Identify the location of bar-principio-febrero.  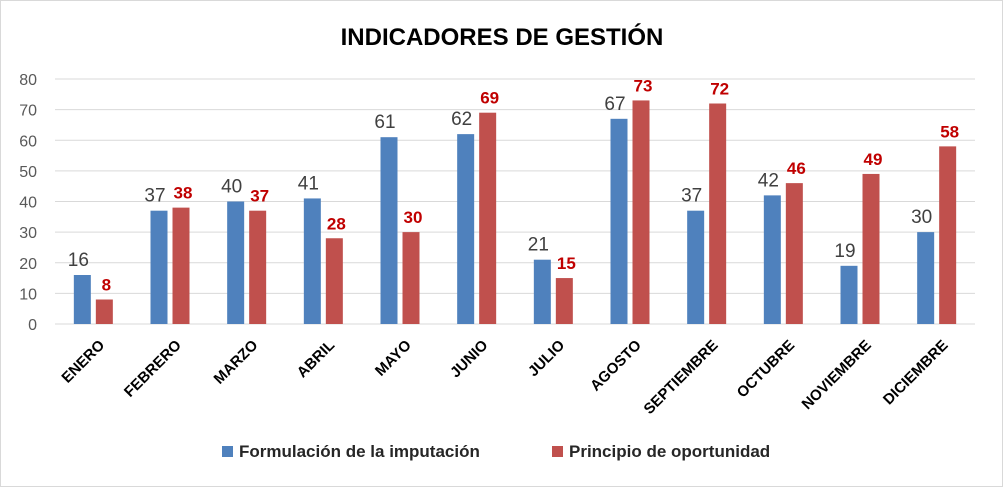
(181, 265).